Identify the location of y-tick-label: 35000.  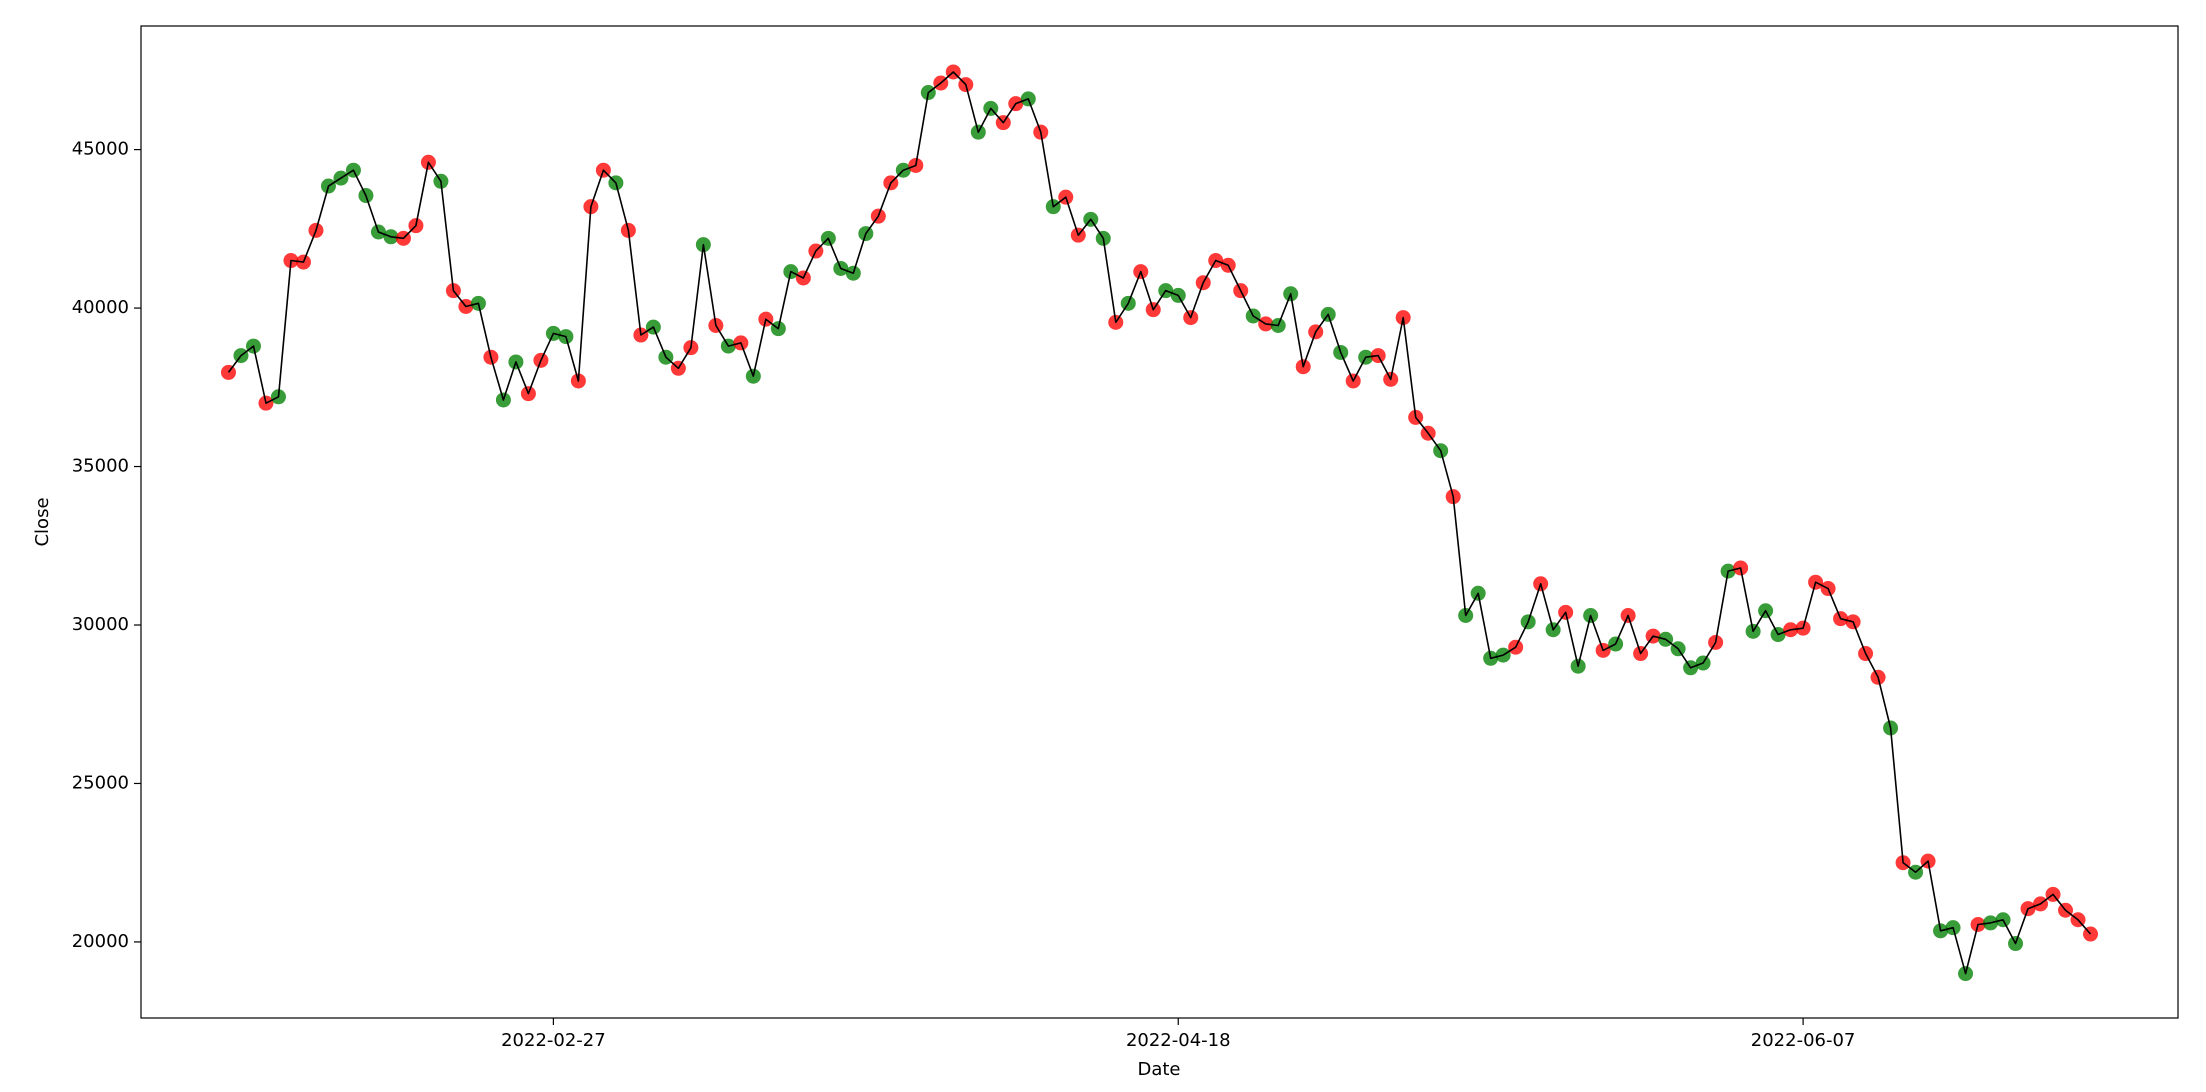
(100, 466).